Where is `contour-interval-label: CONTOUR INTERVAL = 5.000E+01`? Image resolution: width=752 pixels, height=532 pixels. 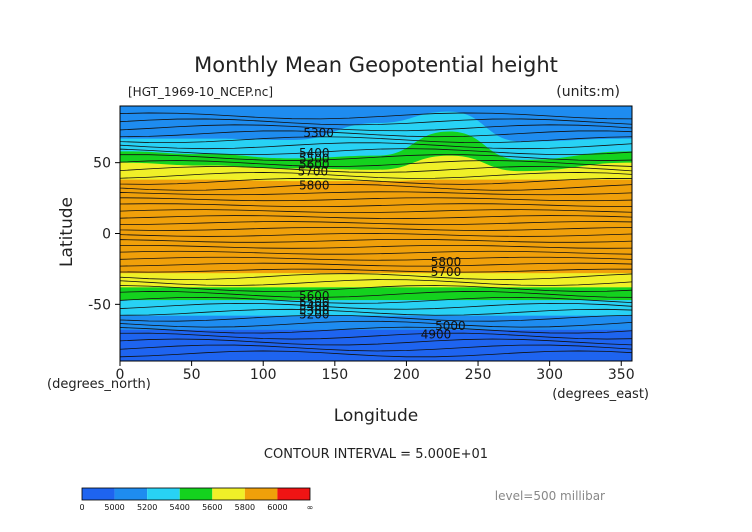 contour-interval-label: CONTOUR INTERVAL = 5.000E+01 is located at coordinates (376, 454).